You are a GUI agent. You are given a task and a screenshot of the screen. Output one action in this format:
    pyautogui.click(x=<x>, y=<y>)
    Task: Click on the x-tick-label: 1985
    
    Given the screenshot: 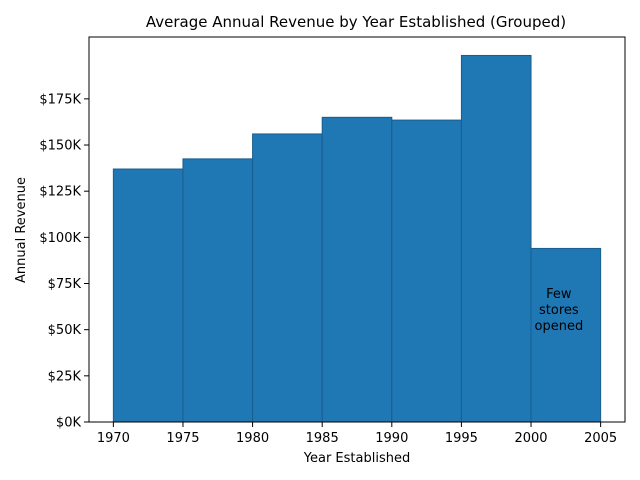 What is the action you would take?
    pyautogui.click(x=322, y=438)
    